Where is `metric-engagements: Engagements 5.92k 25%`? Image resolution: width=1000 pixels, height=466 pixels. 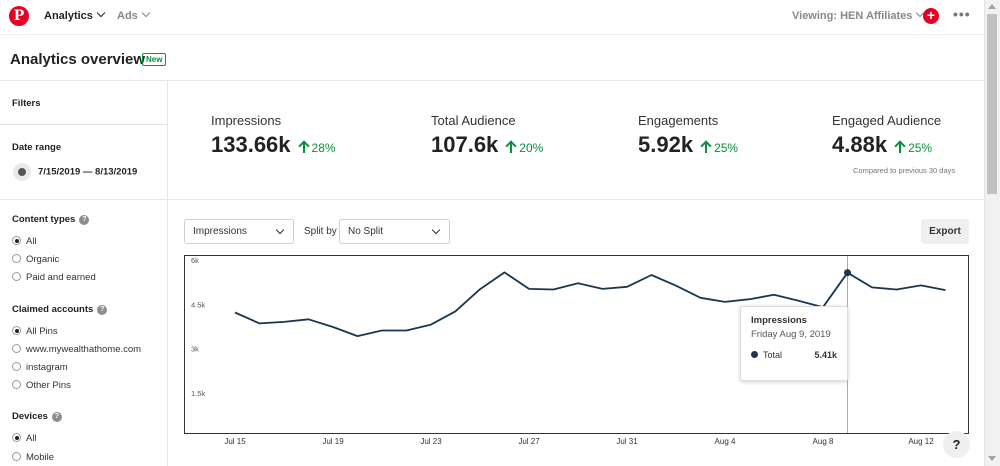 metric-engagements: Engagements 5.92k 25% is located at coordinates (688, 135).